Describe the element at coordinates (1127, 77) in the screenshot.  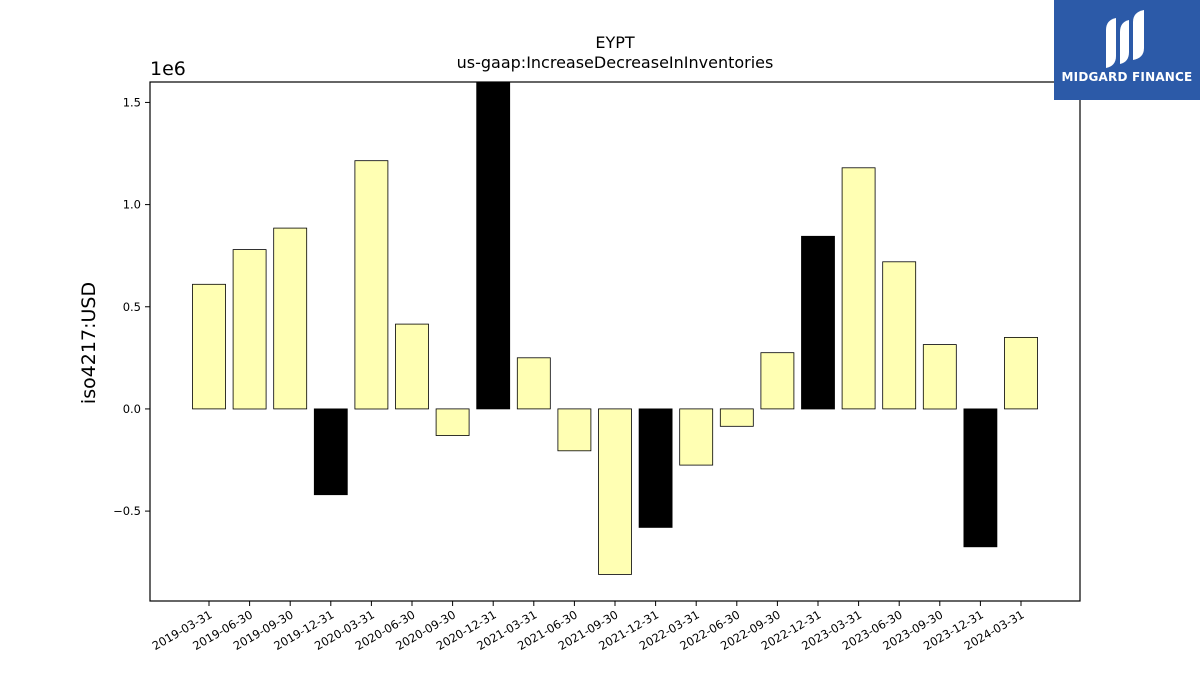
I see `logo-text: MIDGARD FINANCE` at that location.